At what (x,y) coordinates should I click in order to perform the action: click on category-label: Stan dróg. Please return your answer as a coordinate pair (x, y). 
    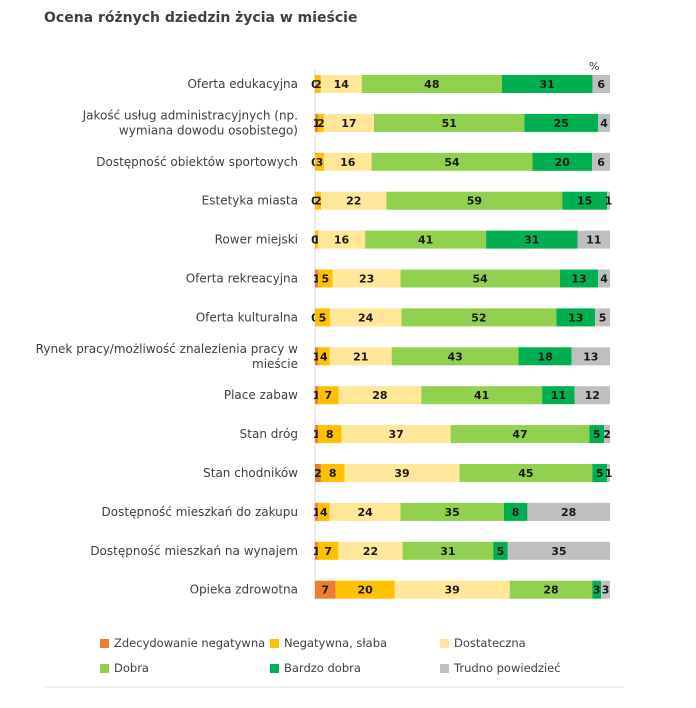
    Looking at the image, I should click on (269, 434).